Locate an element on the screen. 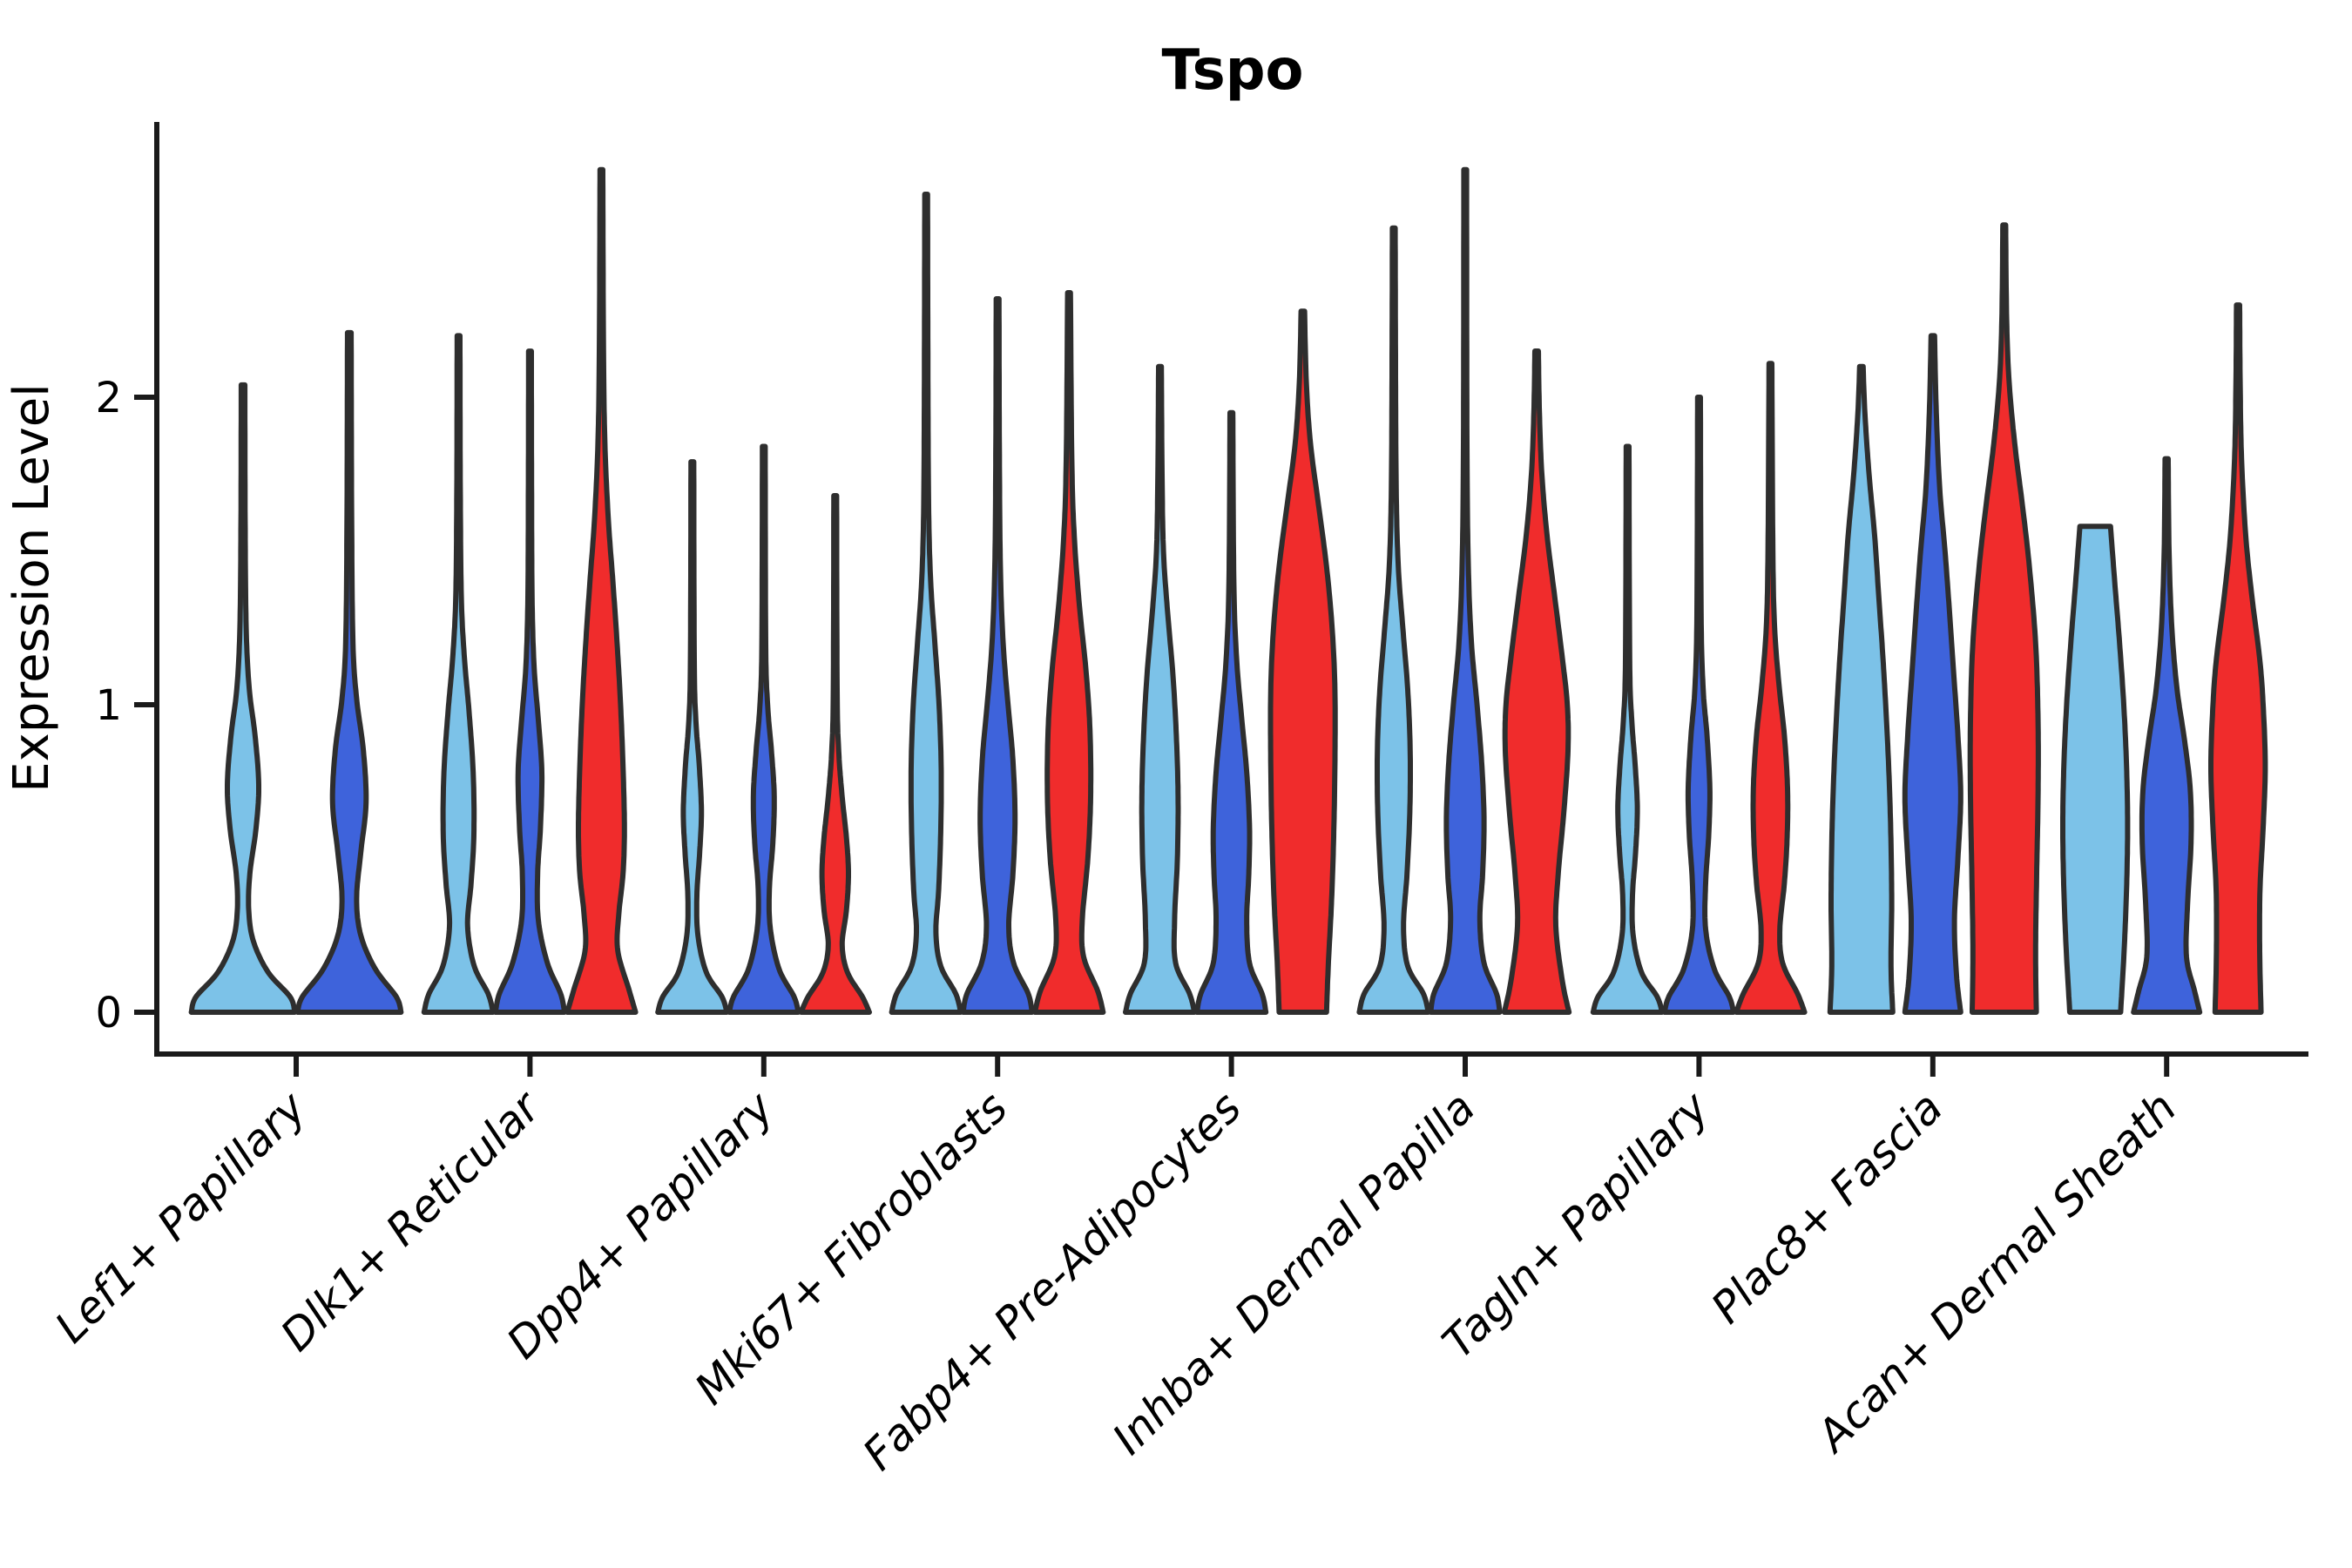 This screenshot has height=1568, width=2352. violin-8-split-1-light-blue is located at coordinates (2095, 769).